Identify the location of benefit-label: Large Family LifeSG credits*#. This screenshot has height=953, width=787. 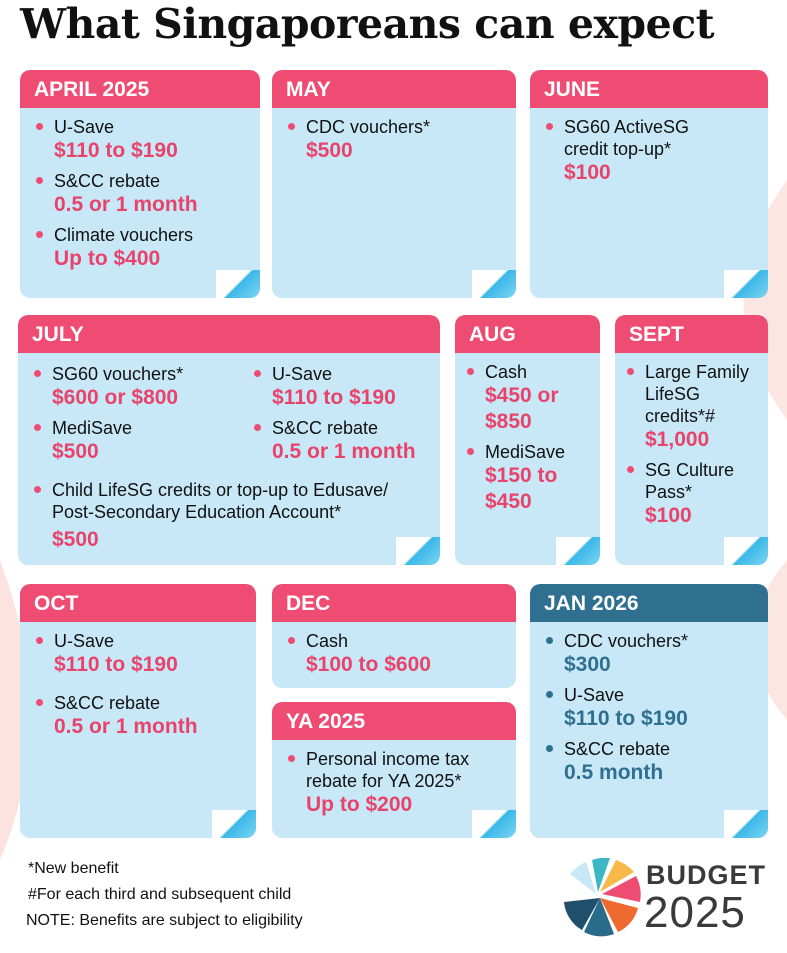
(697, 394).